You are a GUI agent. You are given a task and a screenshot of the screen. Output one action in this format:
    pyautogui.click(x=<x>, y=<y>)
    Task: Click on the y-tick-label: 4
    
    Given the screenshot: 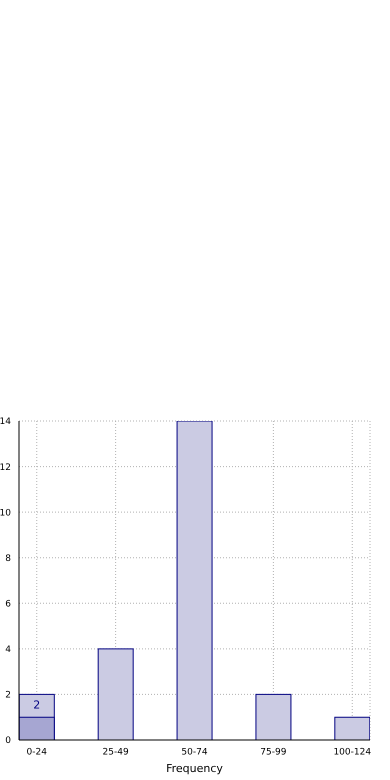 What is the action you would take?
    pyautogui.click(x=8, y=650)
    